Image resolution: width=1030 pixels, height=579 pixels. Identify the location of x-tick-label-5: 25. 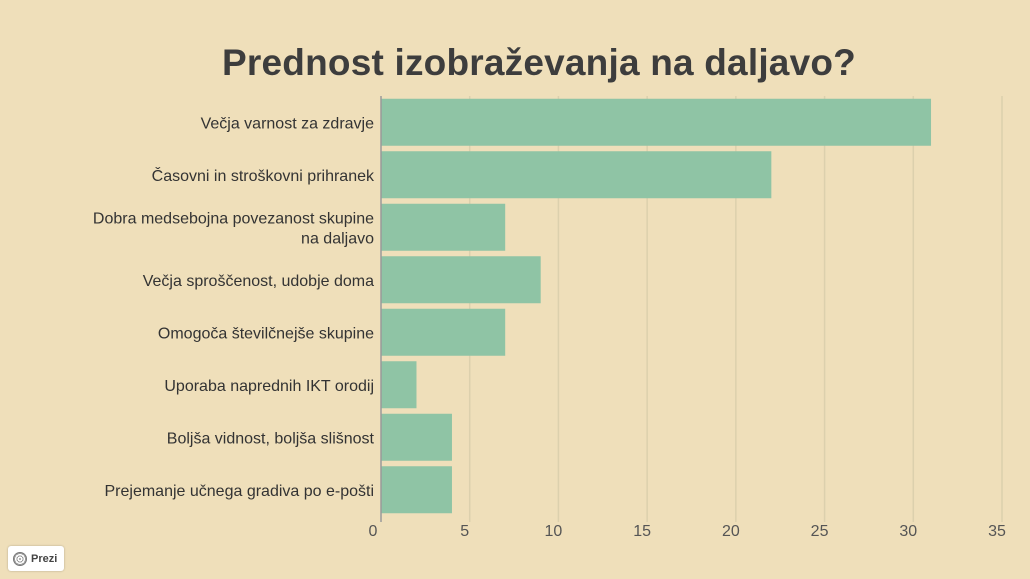
(820, 531).